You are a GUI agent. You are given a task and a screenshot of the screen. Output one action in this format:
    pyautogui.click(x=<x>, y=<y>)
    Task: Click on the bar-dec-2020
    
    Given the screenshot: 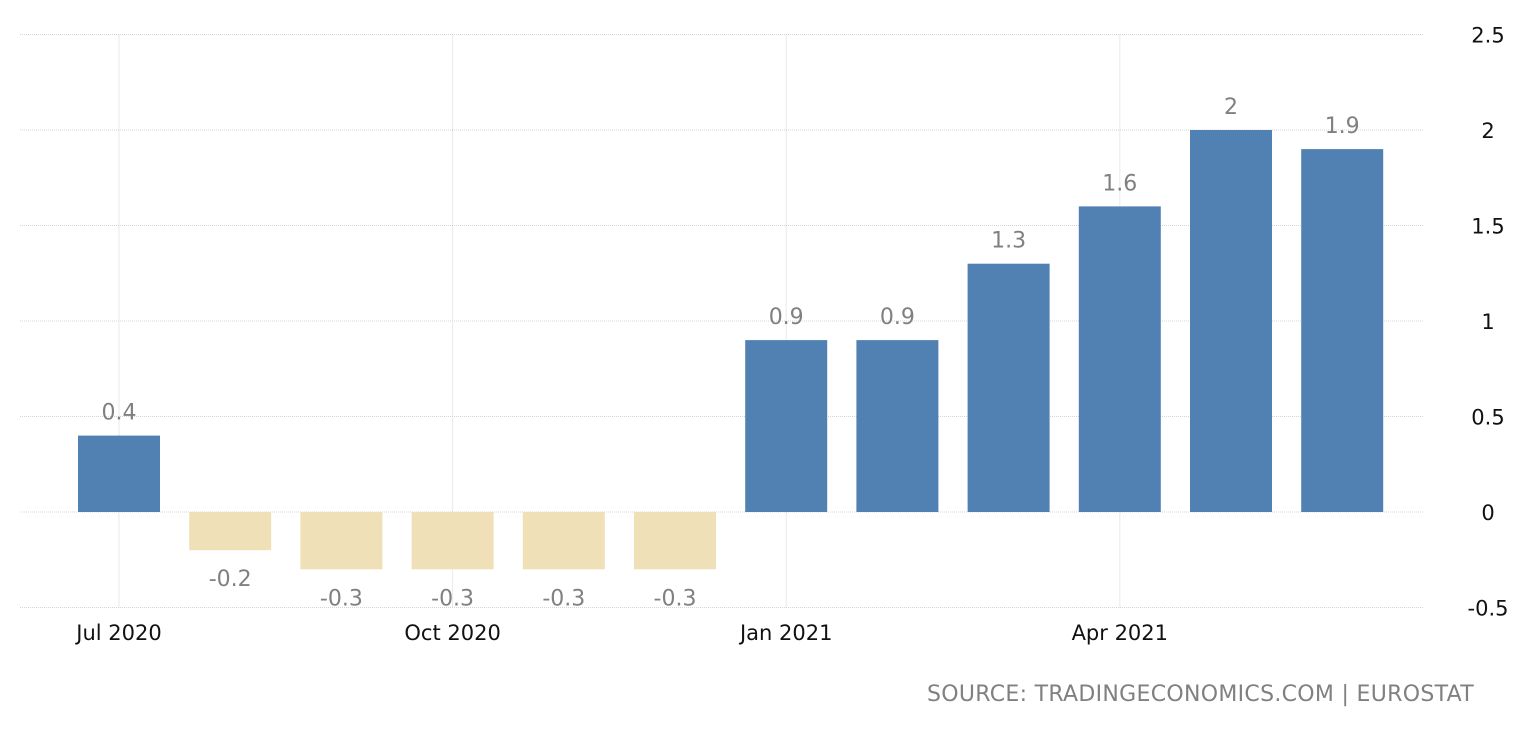 What is the action you would take?
    pyautogui.click(x=675, y=541)
    